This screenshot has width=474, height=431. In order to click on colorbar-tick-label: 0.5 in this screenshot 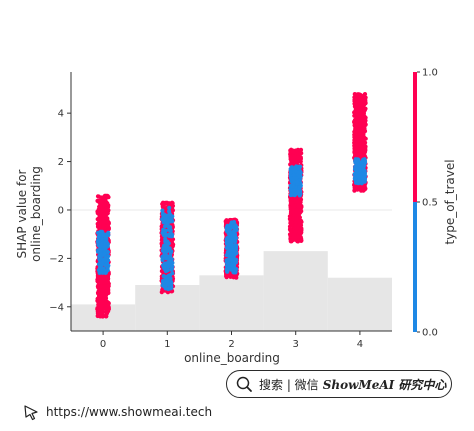, I will do `click(430, 203)`.